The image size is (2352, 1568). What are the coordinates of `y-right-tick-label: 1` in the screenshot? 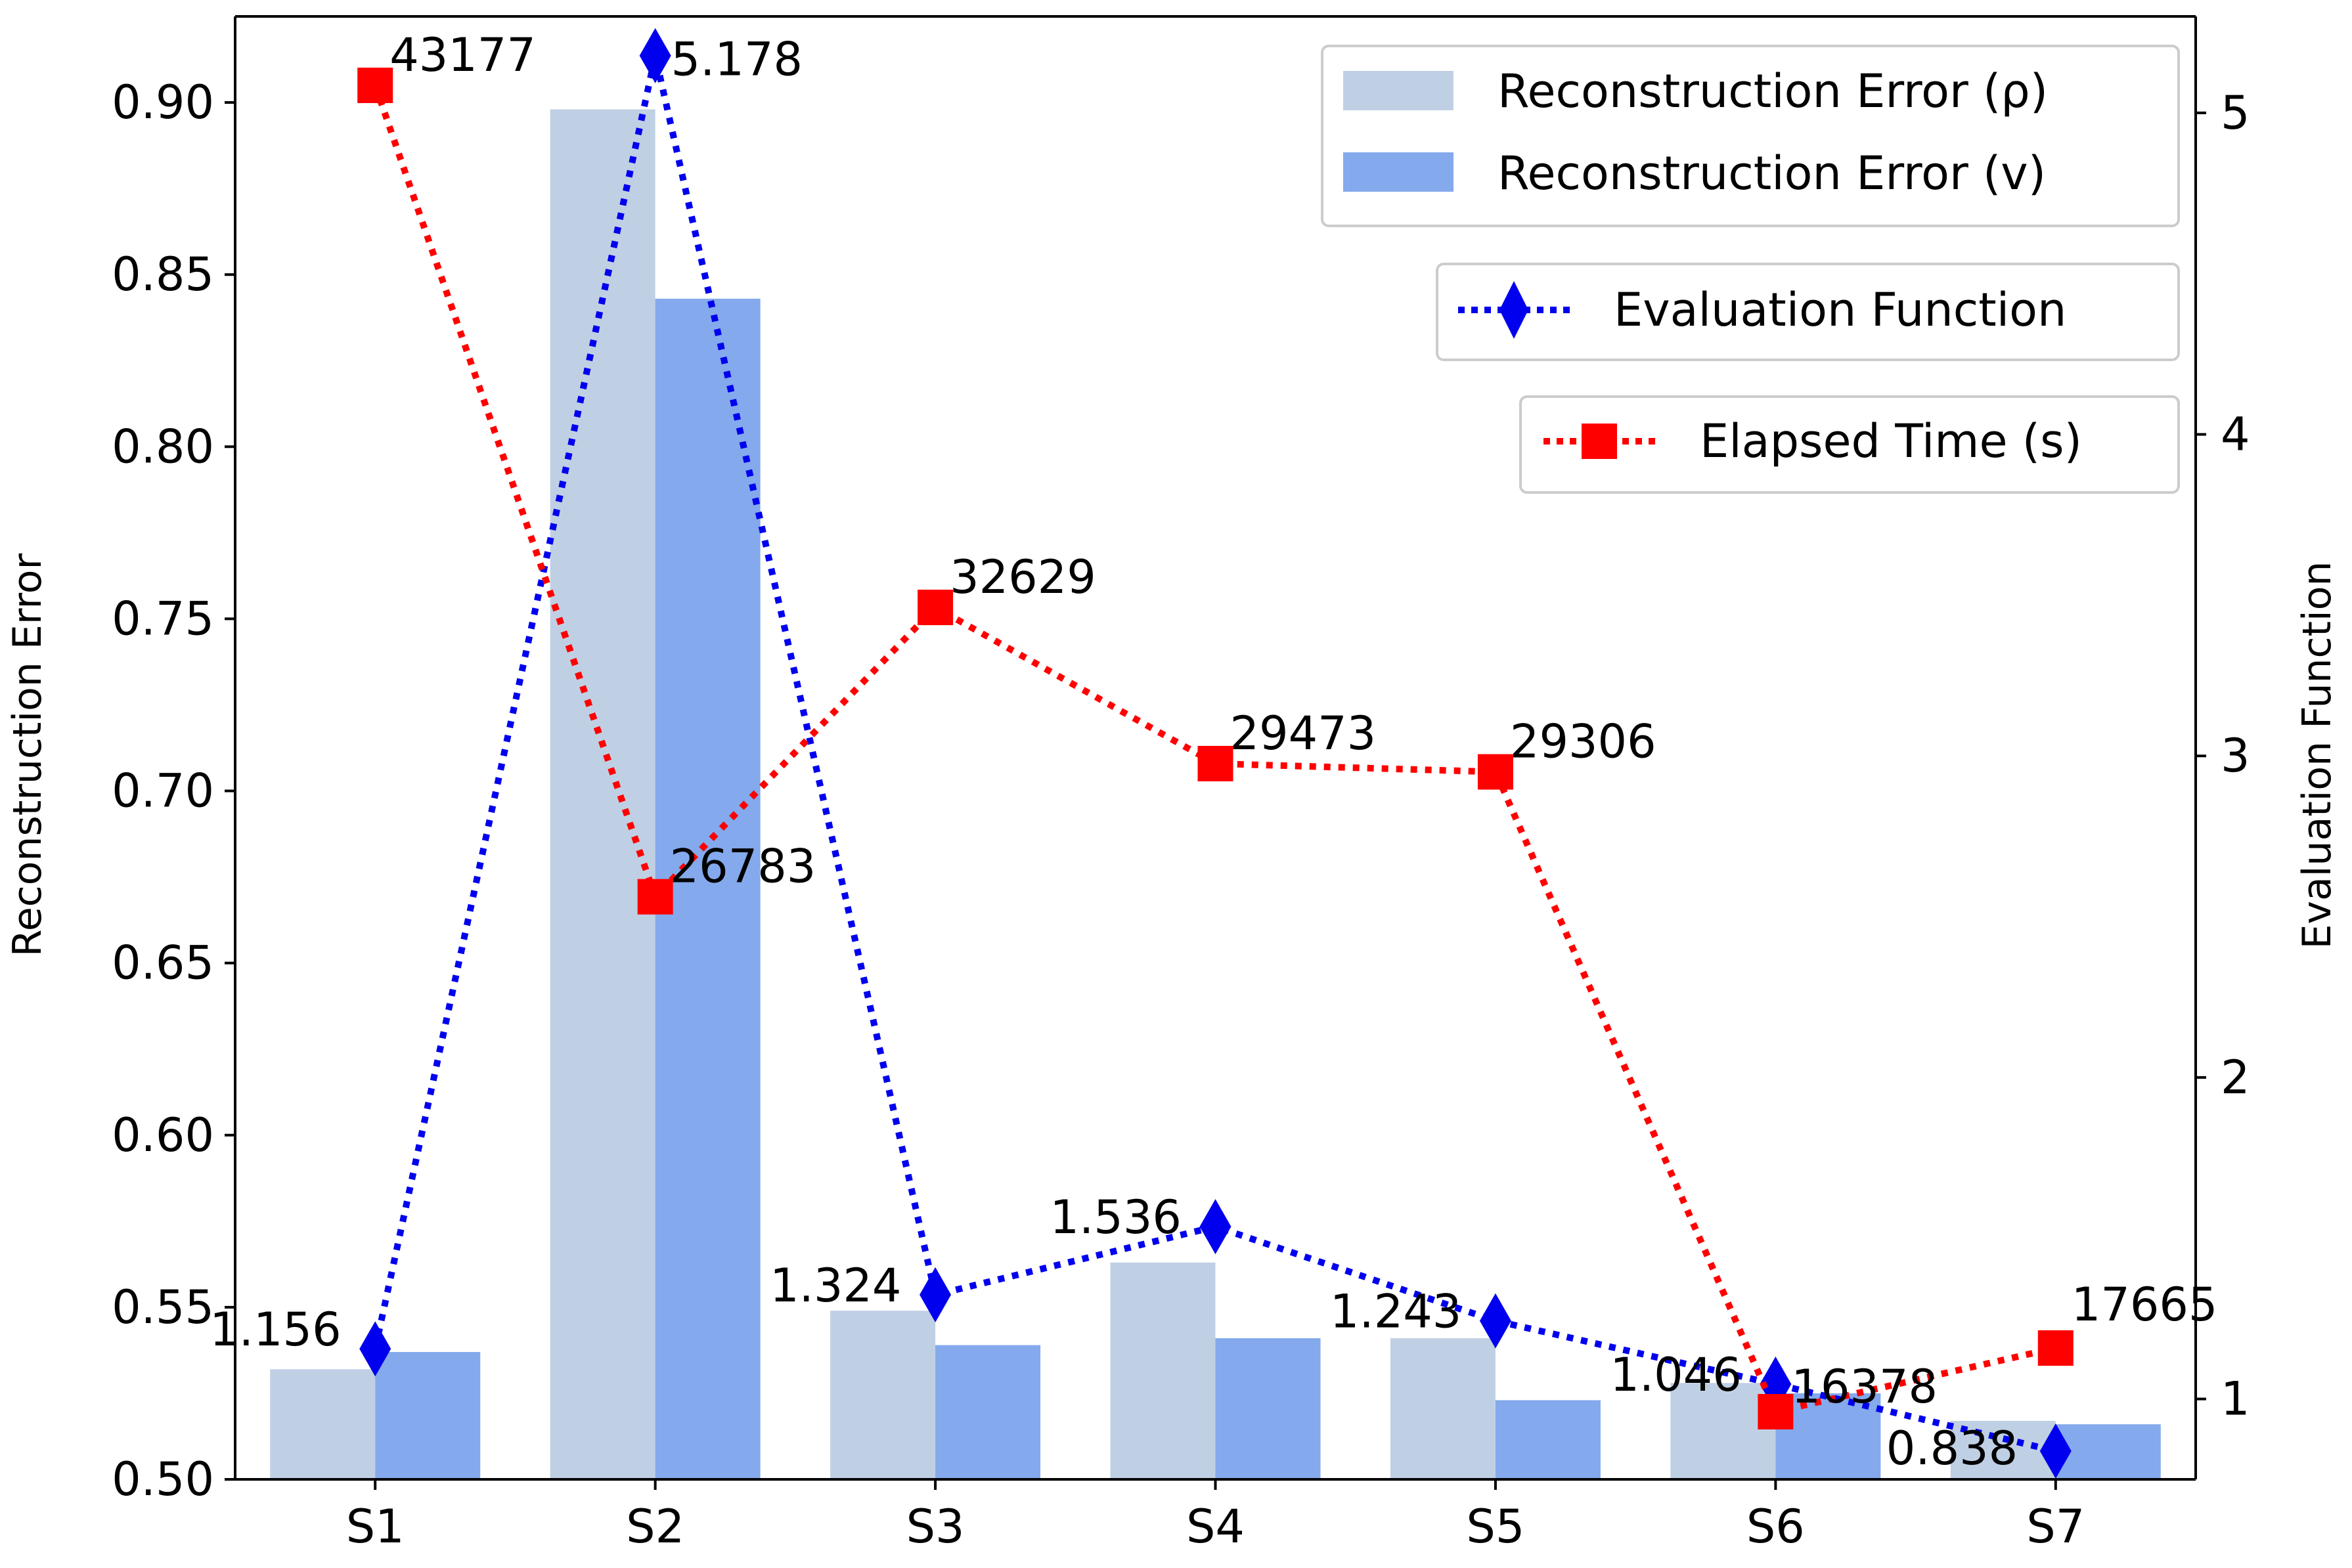 It's located at (2235, 1399).